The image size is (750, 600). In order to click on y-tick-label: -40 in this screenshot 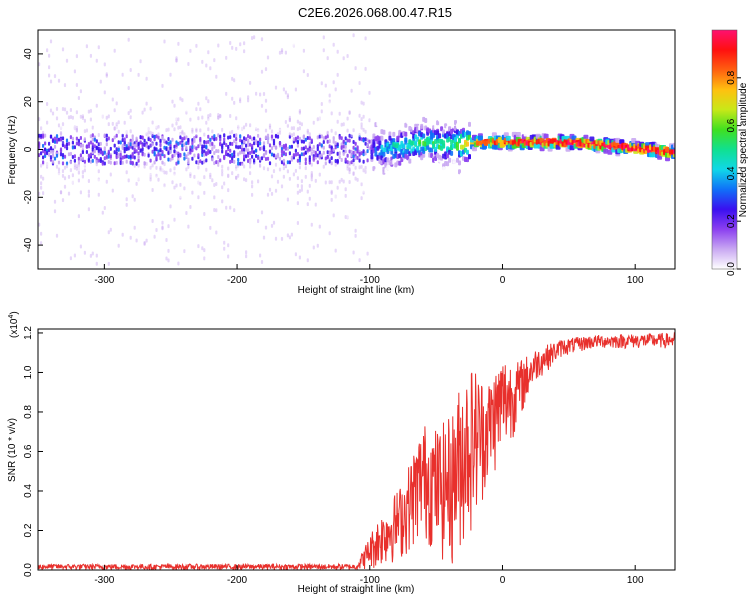, I will do `click(28, 244)`.